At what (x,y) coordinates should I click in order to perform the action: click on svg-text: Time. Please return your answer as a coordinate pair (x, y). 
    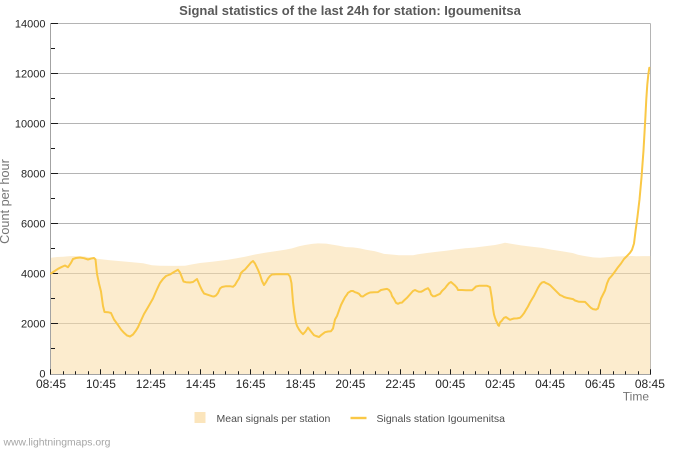
    Looking at the image, I should click on (636, 397).